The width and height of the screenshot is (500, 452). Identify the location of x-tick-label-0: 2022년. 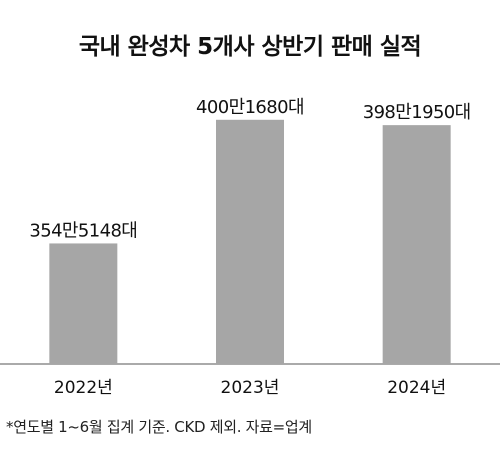
(83, 388).